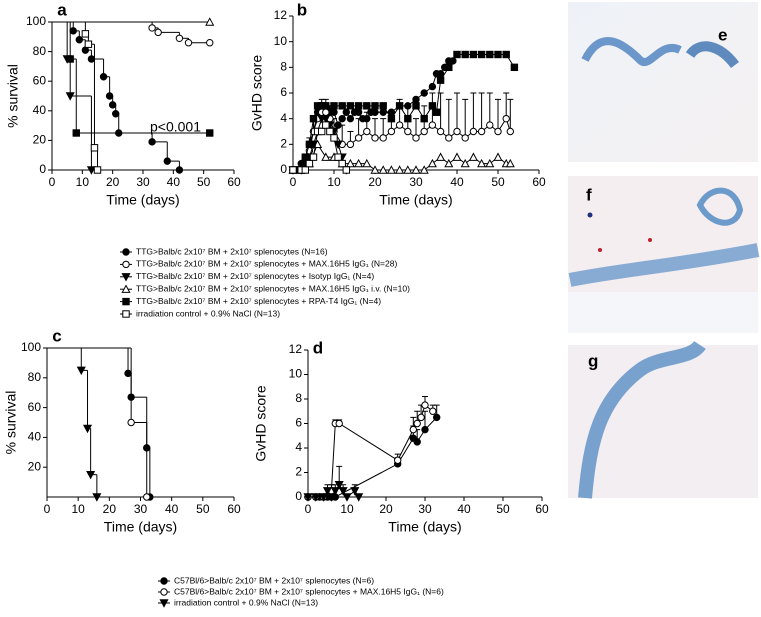  What do you see at coordinates (298, 398) in the screenshot?
I see `y-tick-label: 8` at bounding box center [298, 398].